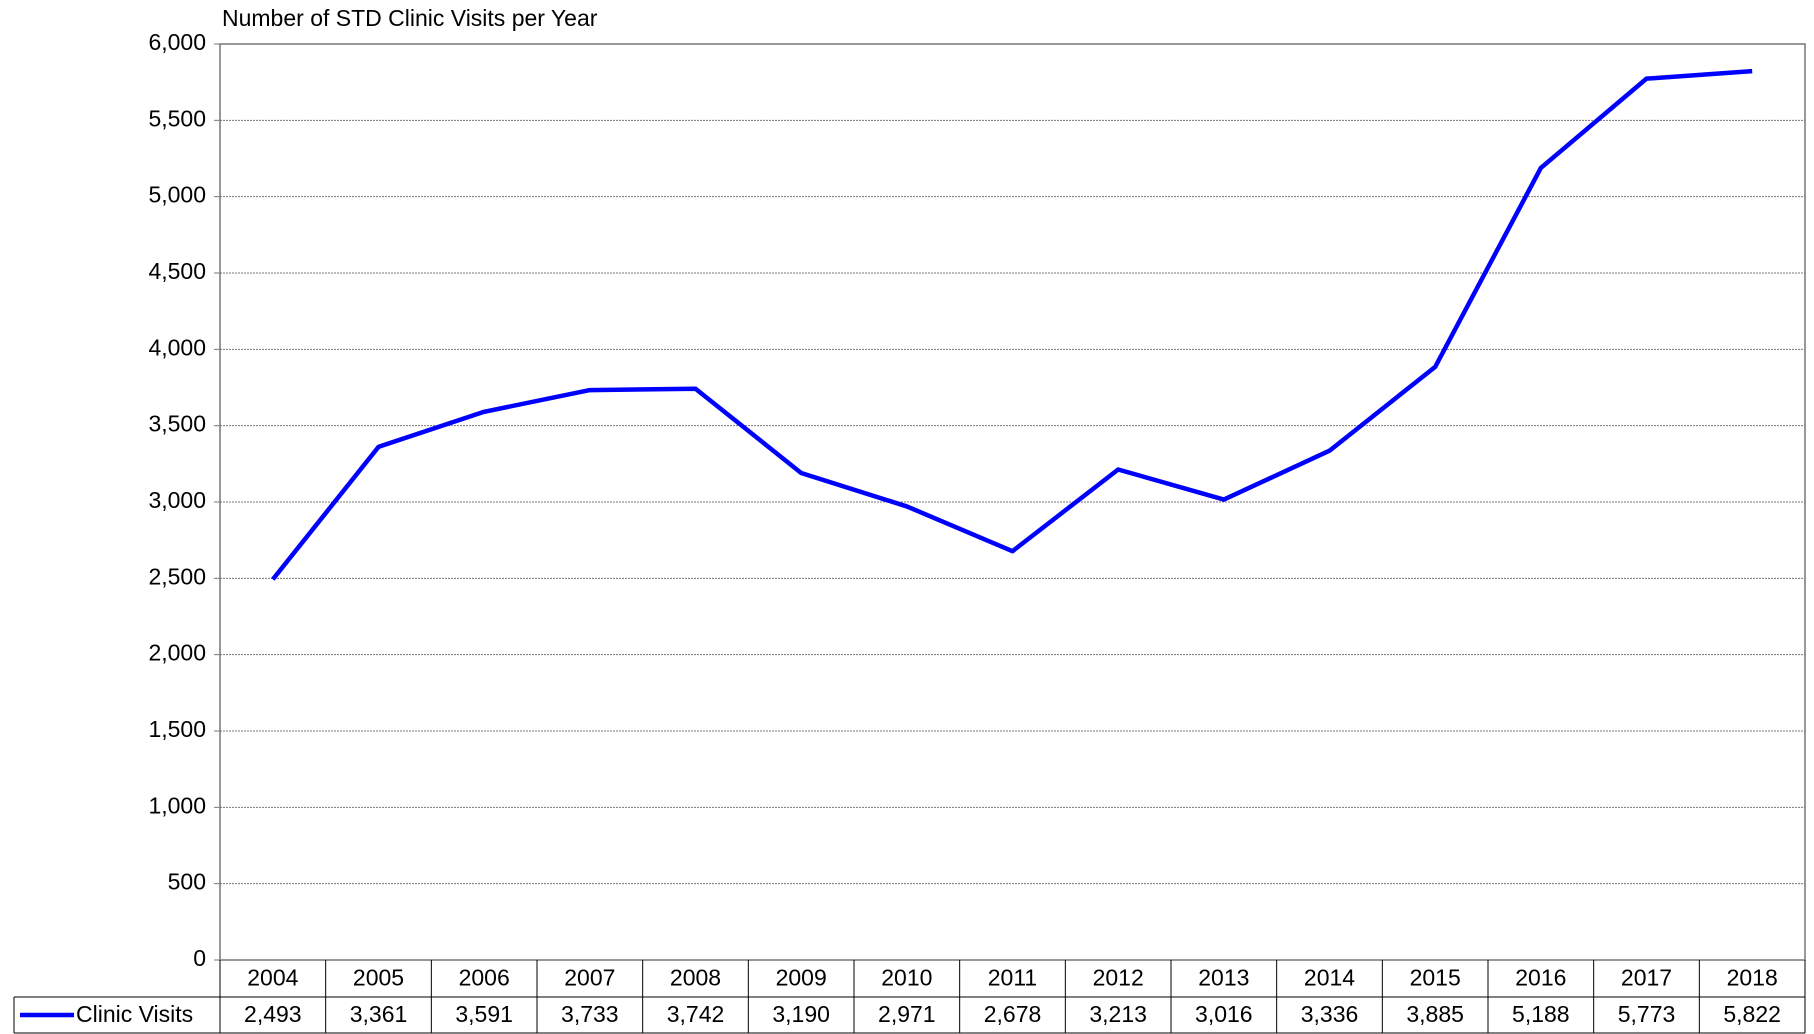  What do you see at coordinates (199, 958) in the screenshot?
I see `y-tick-label: 0` at bounding box center [199, 958].